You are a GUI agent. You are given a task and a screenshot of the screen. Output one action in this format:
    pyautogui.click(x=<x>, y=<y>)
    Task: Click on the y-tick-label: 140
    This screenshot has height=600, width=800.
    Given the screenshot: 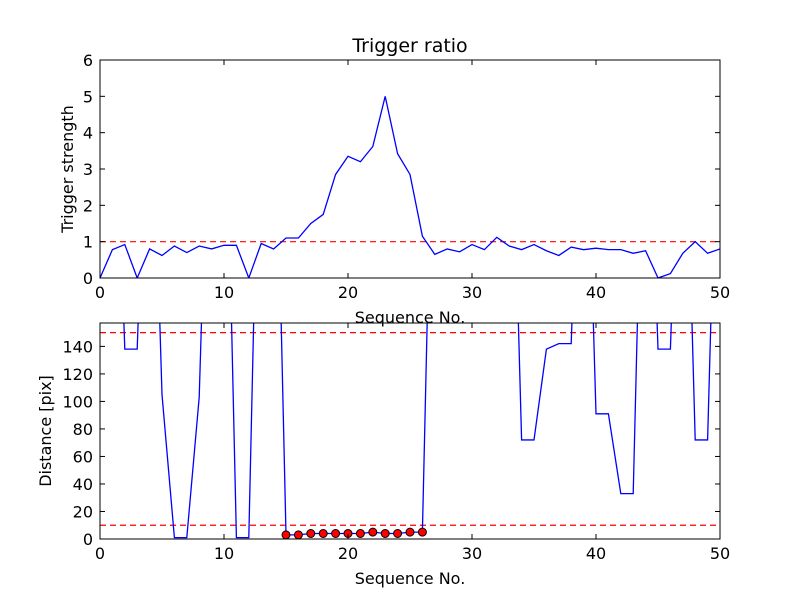 What is the action you would take?
    pyautogui.click(x=77, y=346)
    